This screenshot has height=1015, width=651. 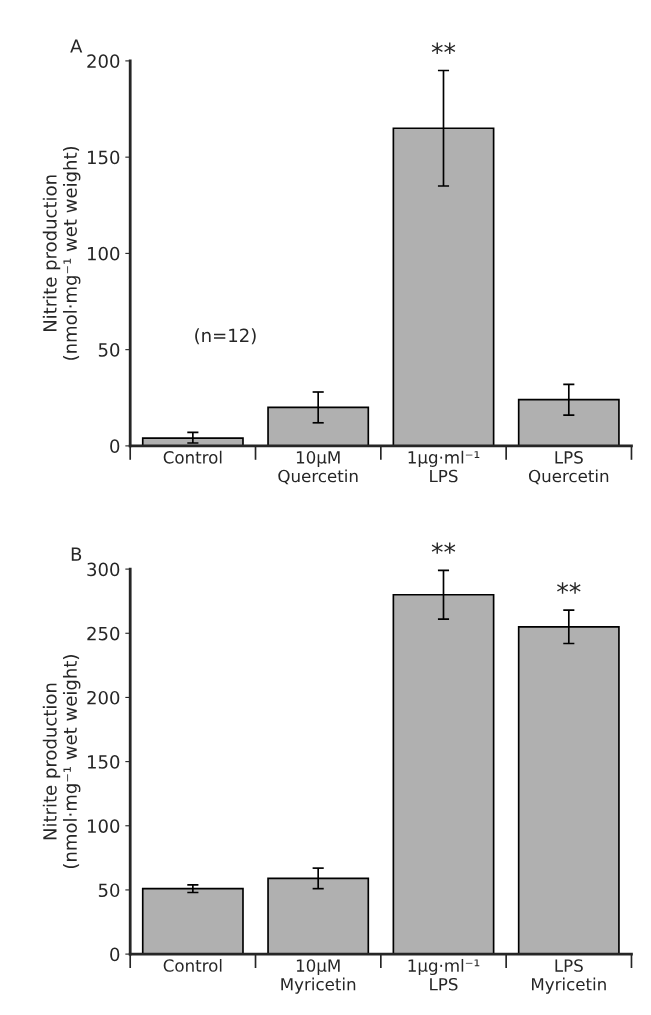 What do you see at coordinates (103, 633) in the screenshot?
I see `y-tick-label: 250` at bounding box center [103, 633].